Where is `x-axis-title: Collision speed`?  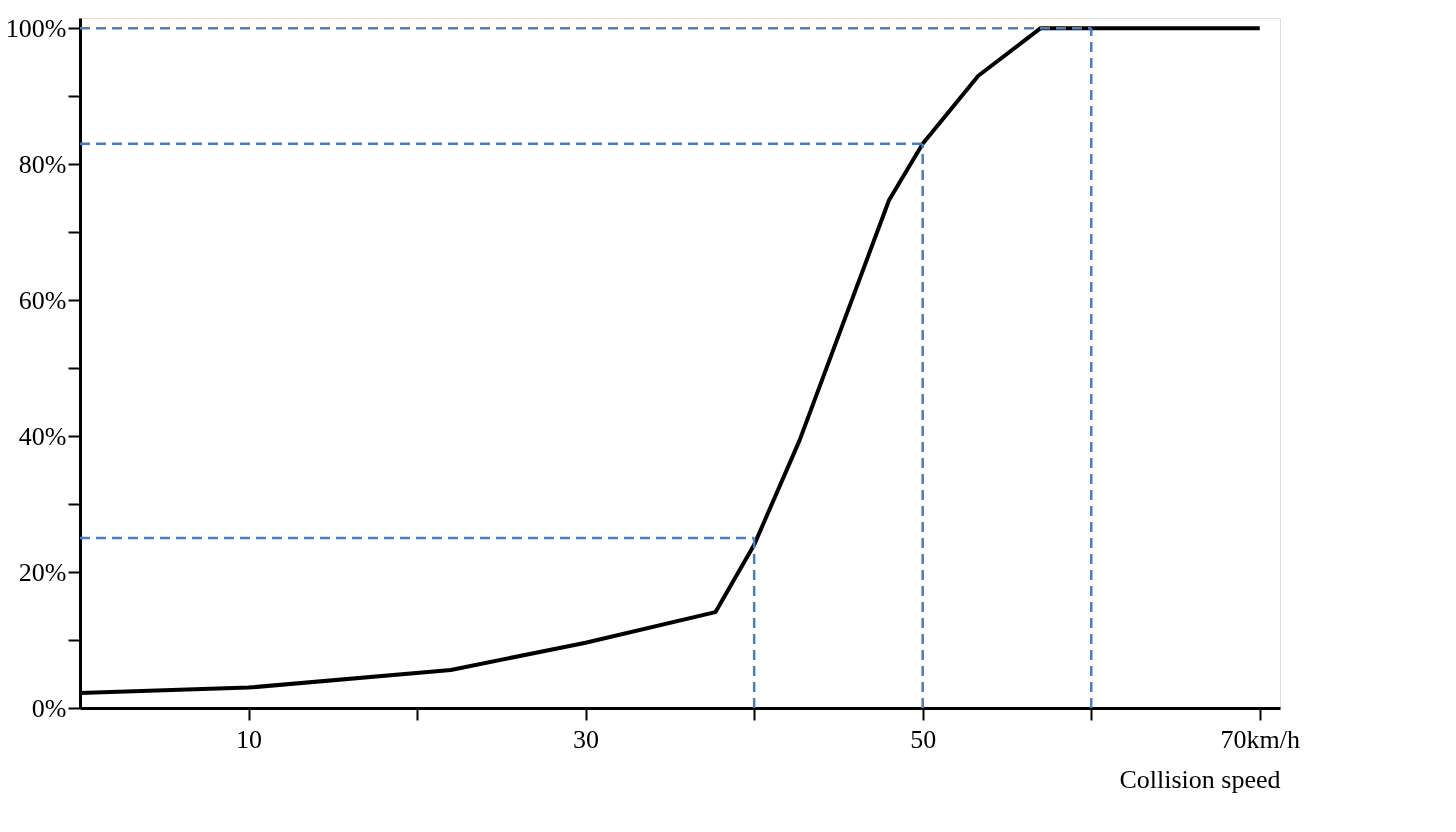 x-axis-title: Collision speed is located at coordinates (1200, 779).